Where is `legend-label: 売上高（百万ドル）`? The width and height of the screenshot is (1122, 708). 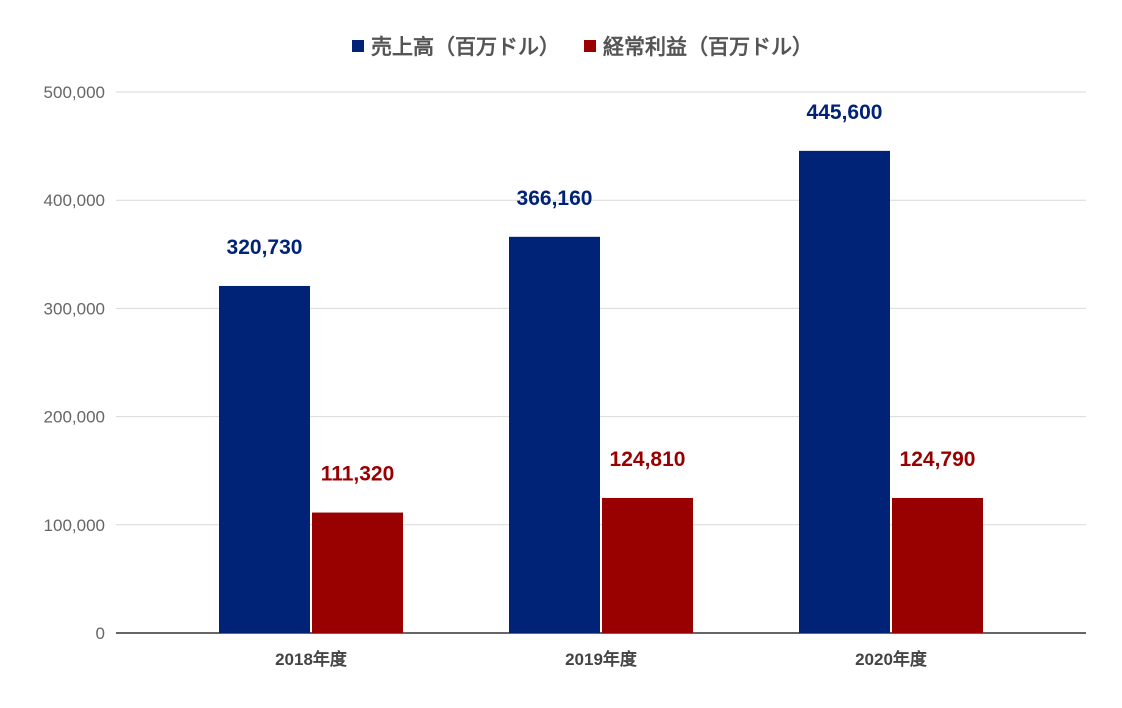
legend-label: 売上高（百万ドル） is located at coordinates (465, 47).